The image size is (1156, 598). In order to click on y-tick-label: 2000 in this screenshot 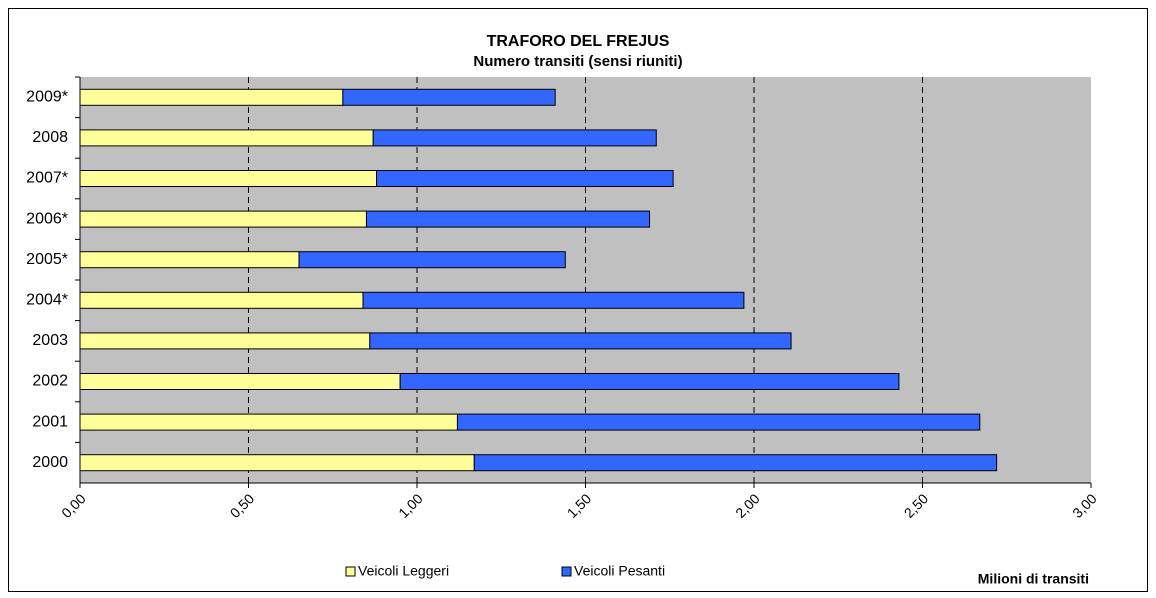, I will do `click(50, 462)`.